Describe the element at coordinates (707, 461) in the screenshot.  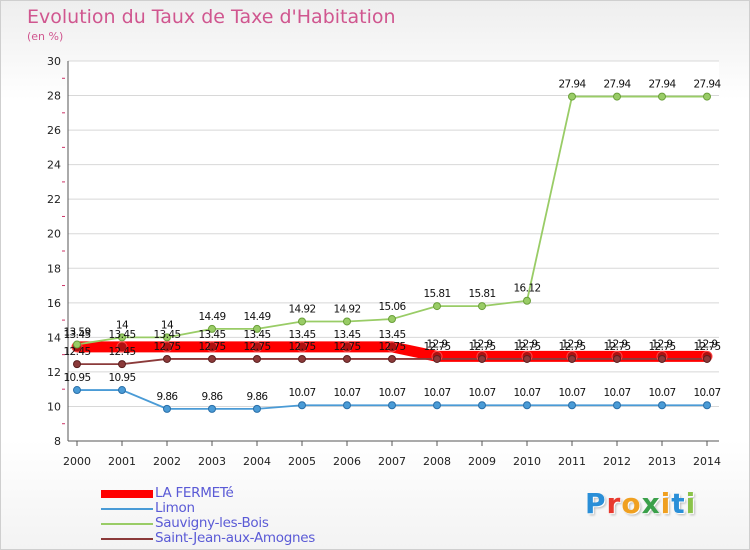
I see `x-tick-label: 2014` at that location.